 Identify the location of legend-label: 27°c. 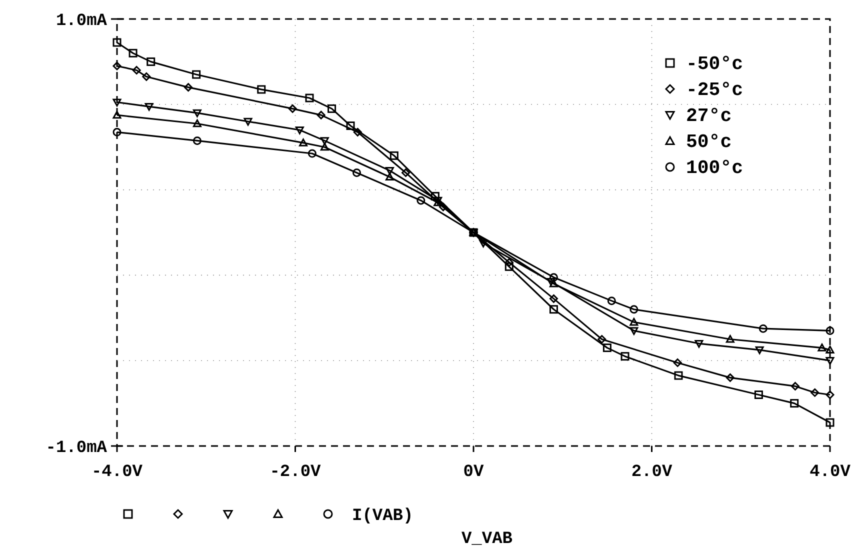
(709, 116).